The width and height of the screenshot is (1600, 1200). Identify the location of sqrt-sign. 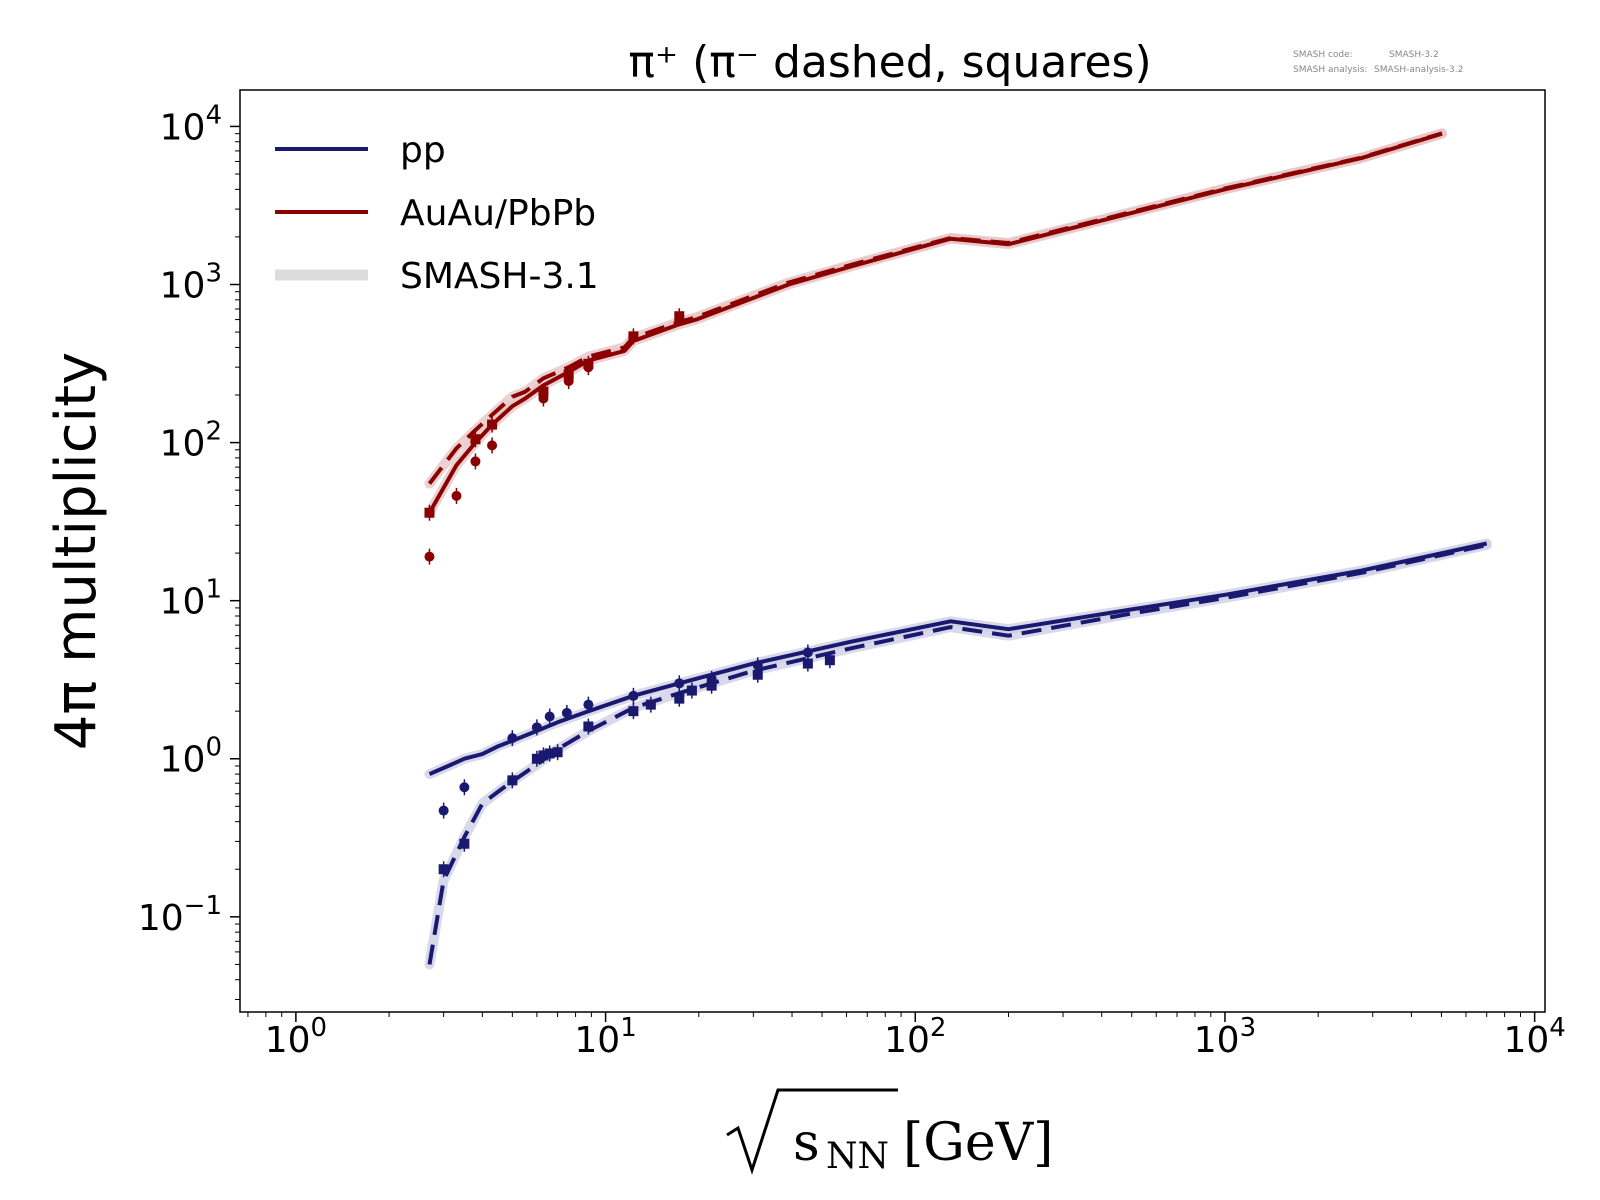
(812, 1131).